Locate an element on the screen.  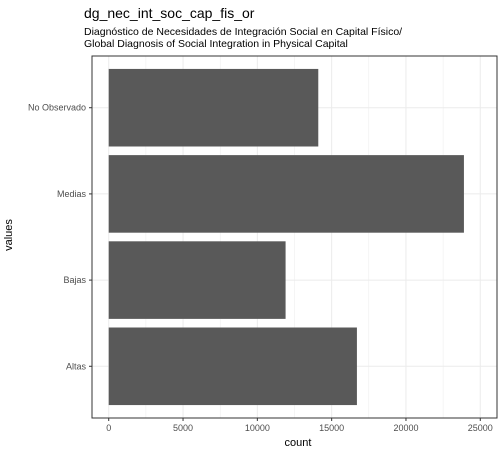
bar-no-observado is located at coordinates (213, 107).